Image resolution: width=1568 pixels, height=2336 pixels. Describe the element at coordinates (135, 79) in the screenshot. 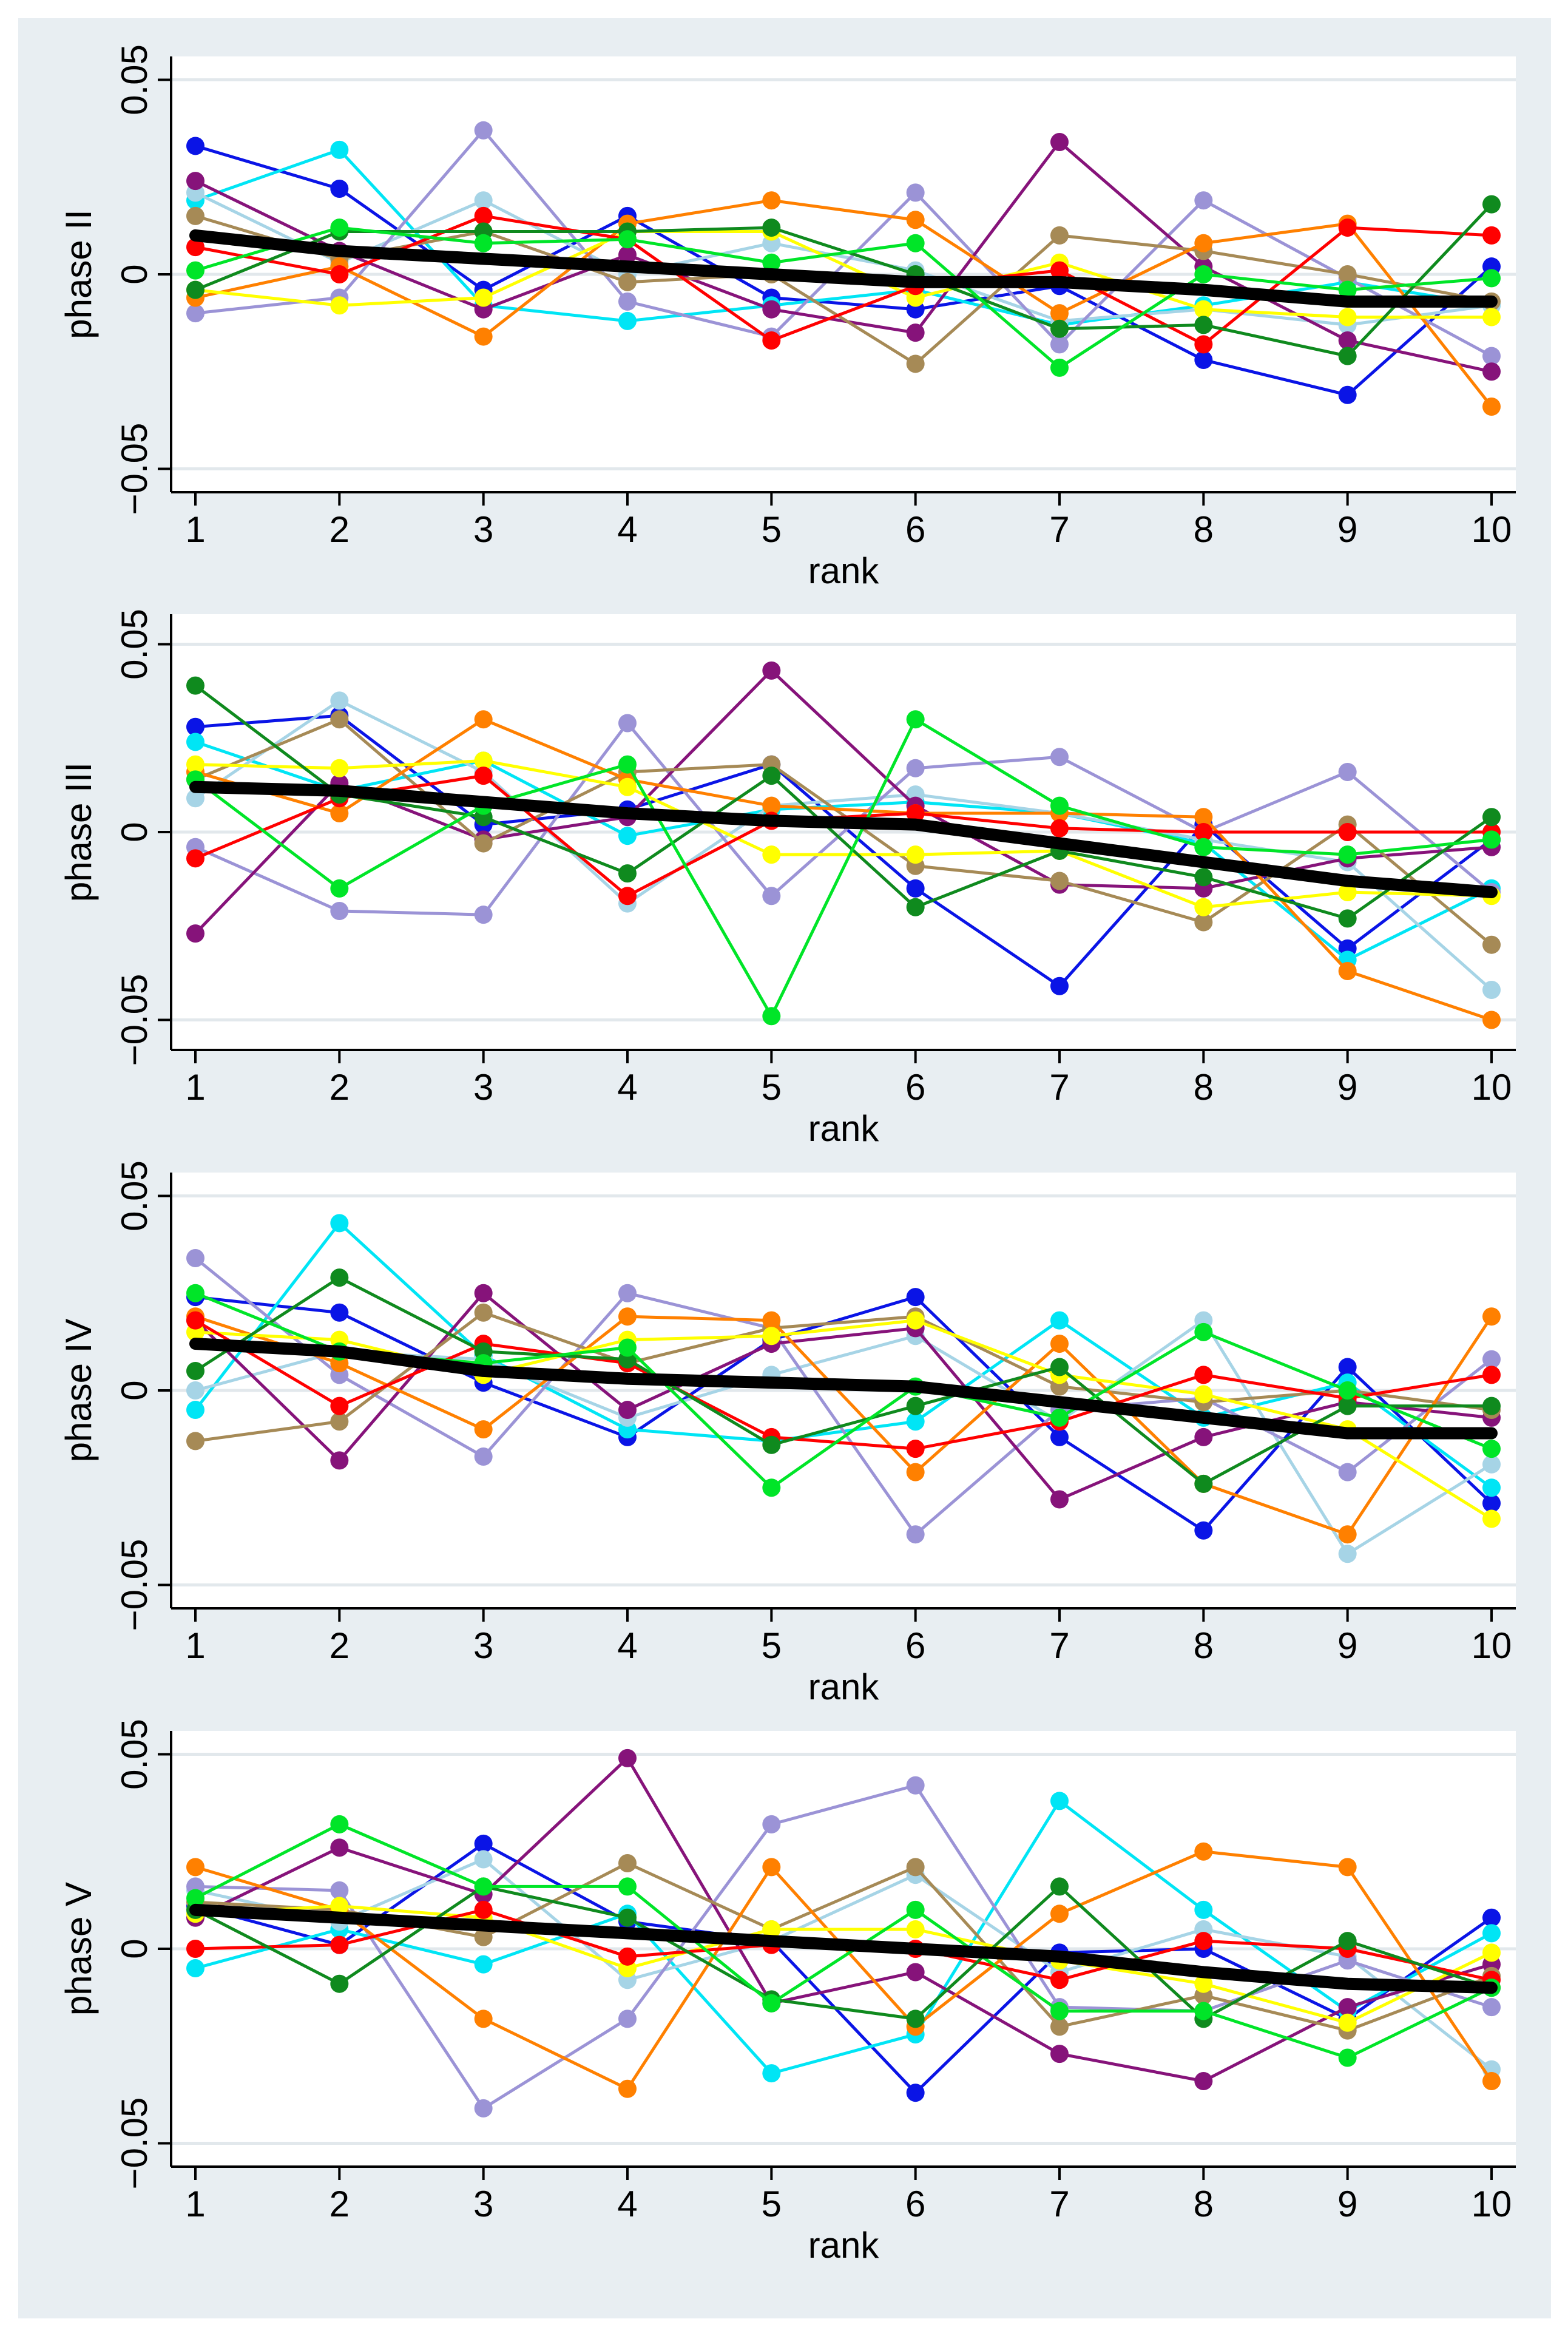

I see `y-tick-label-2: 0.05` at that location.